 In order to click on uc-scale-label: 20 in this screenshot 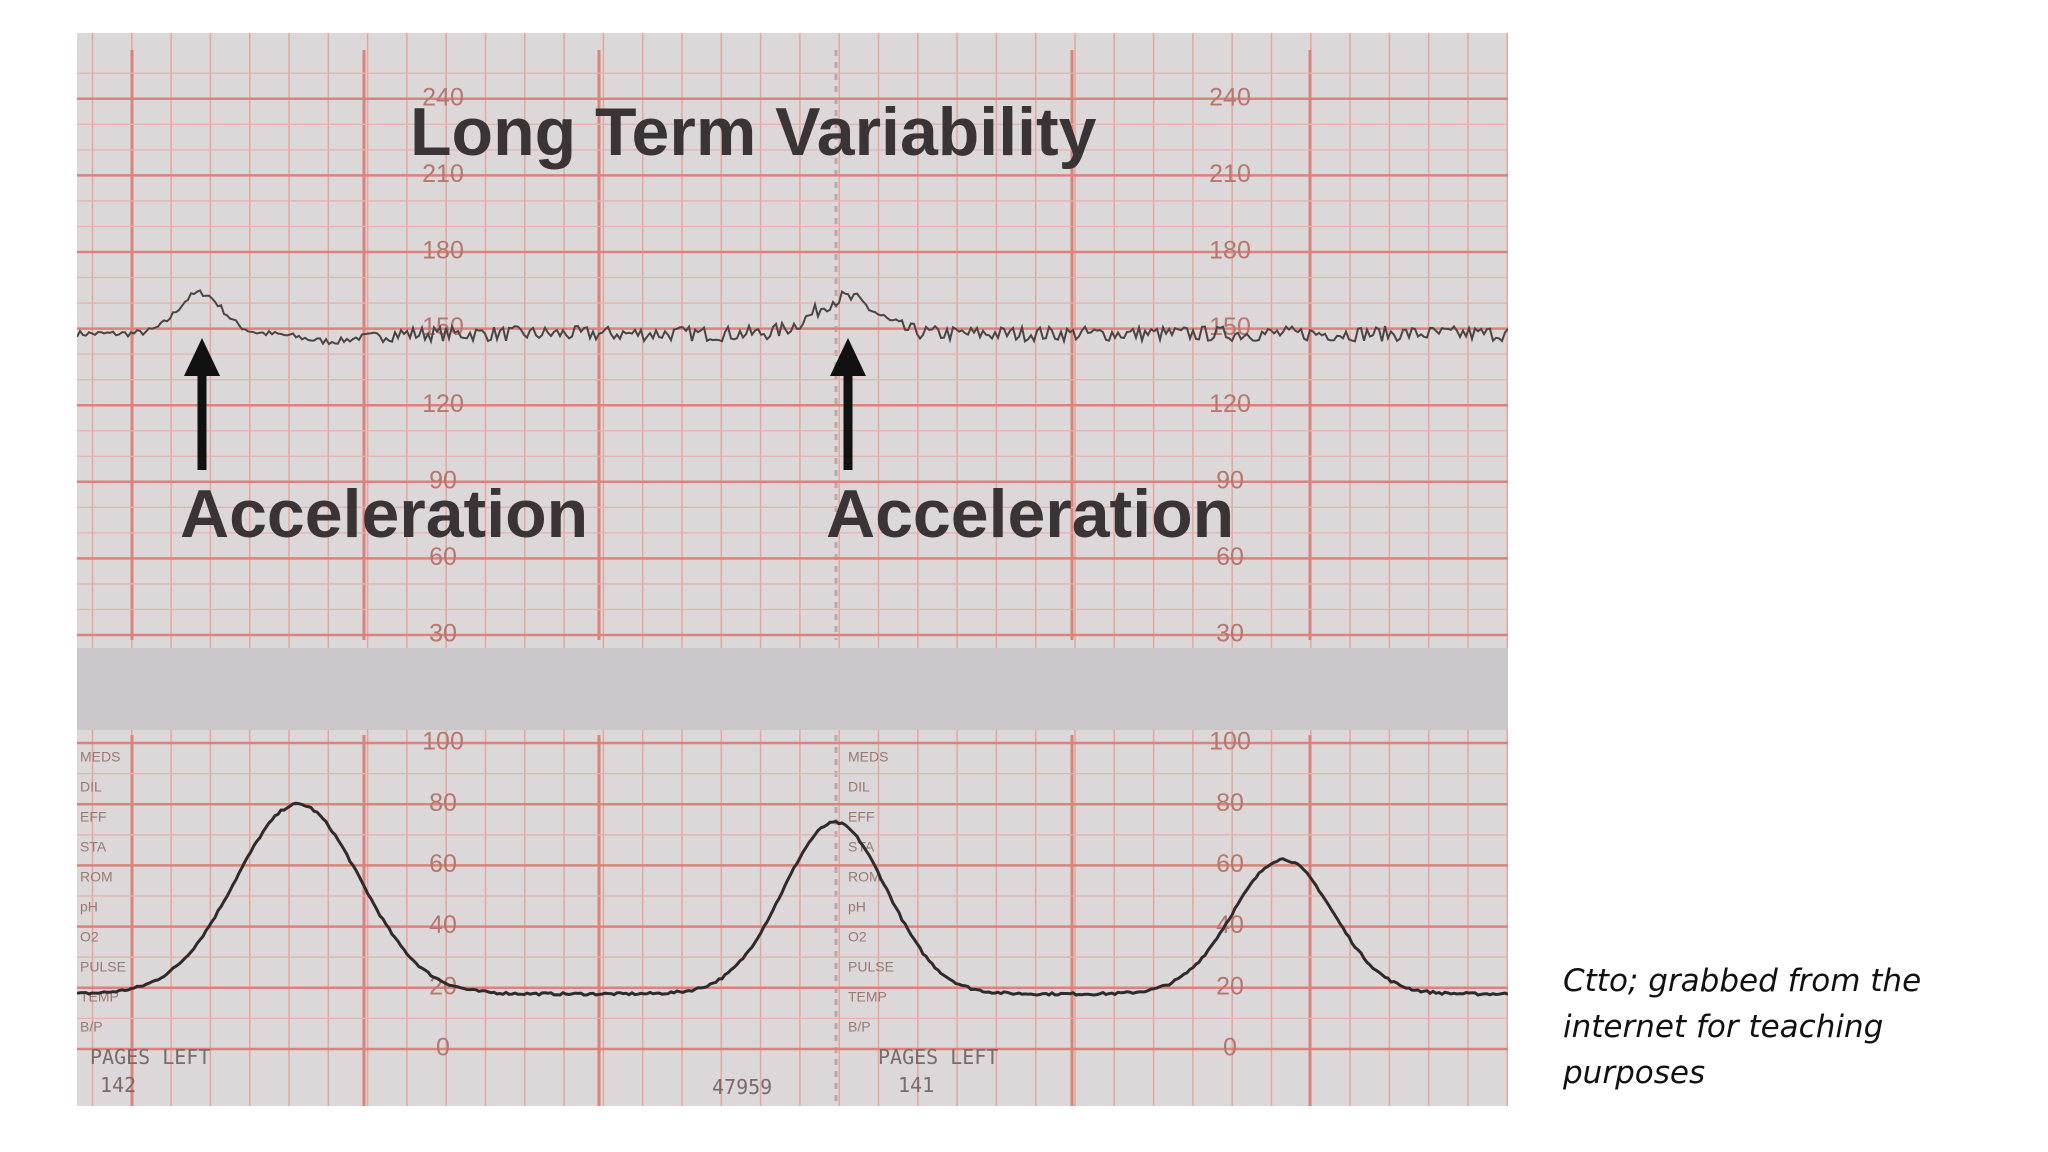, I will do `click(1230, 986)`.